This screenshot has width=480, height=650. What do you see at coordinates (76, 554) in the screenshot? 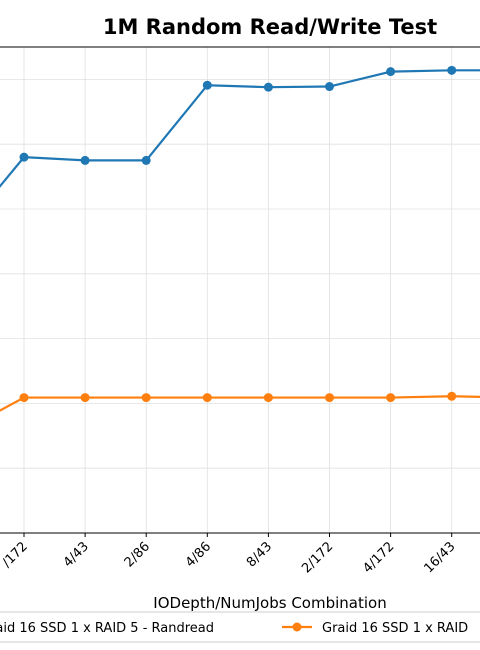
I see `x-tick-label: 4/43` at bounding box center [76, 554].